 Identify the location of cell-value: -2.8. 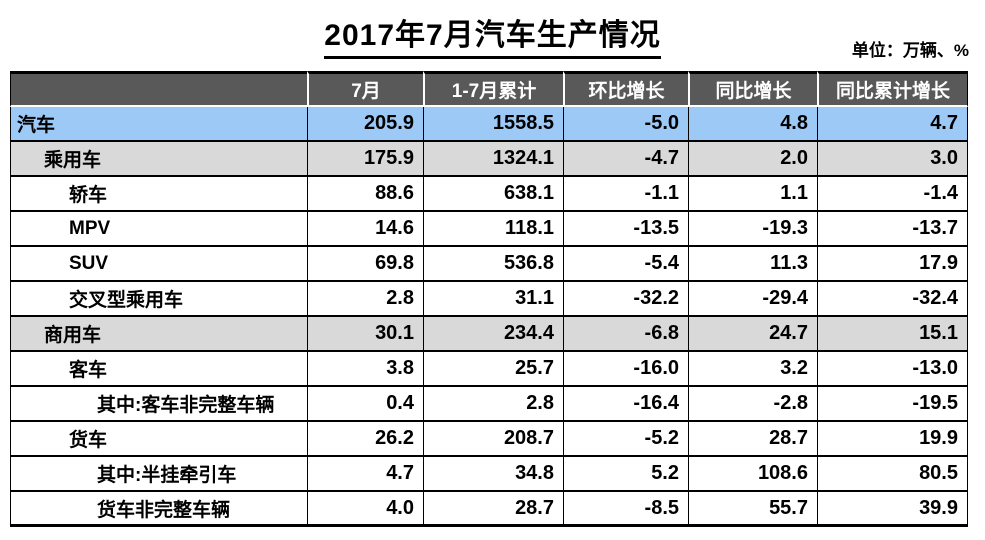
(752, 404).